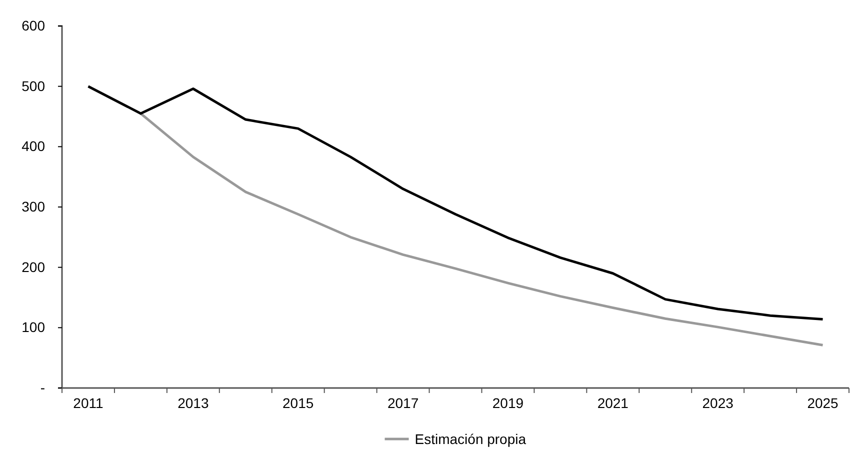 This screenshot has width=857, height=467. What do you see at coordinates (88, 402) in the screenshot?
I see `x-tick-label: 2011` at bounding box center [88, 402].